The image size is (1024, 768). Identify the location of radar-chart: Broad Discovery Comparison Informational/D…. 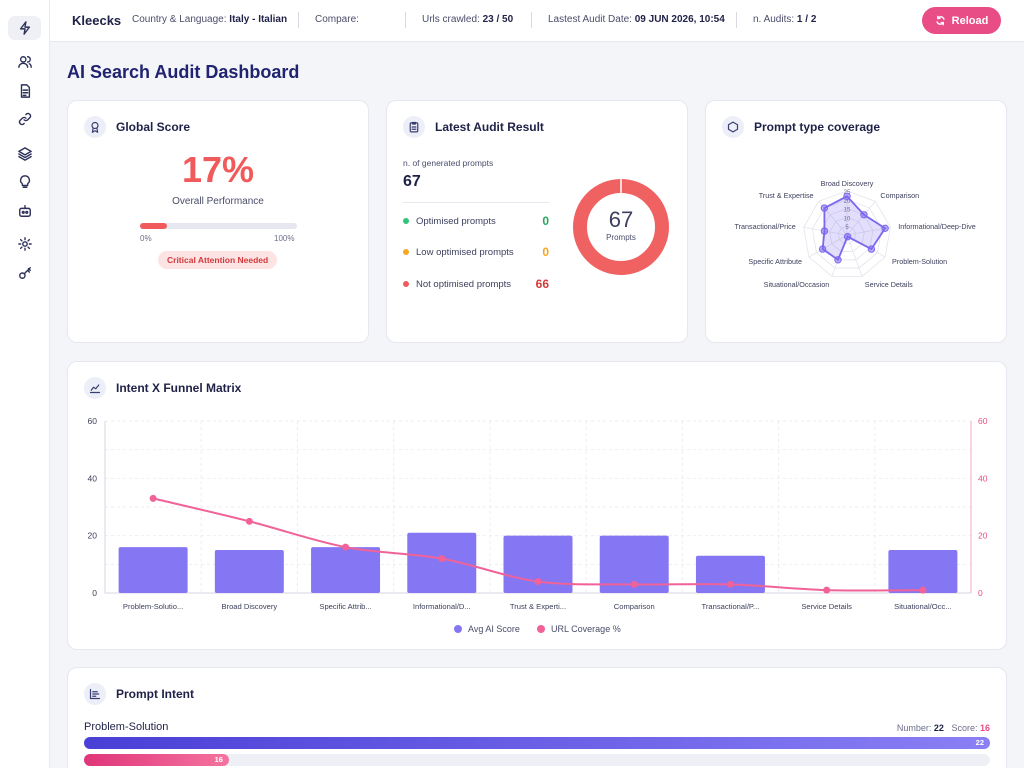
(855, 234).